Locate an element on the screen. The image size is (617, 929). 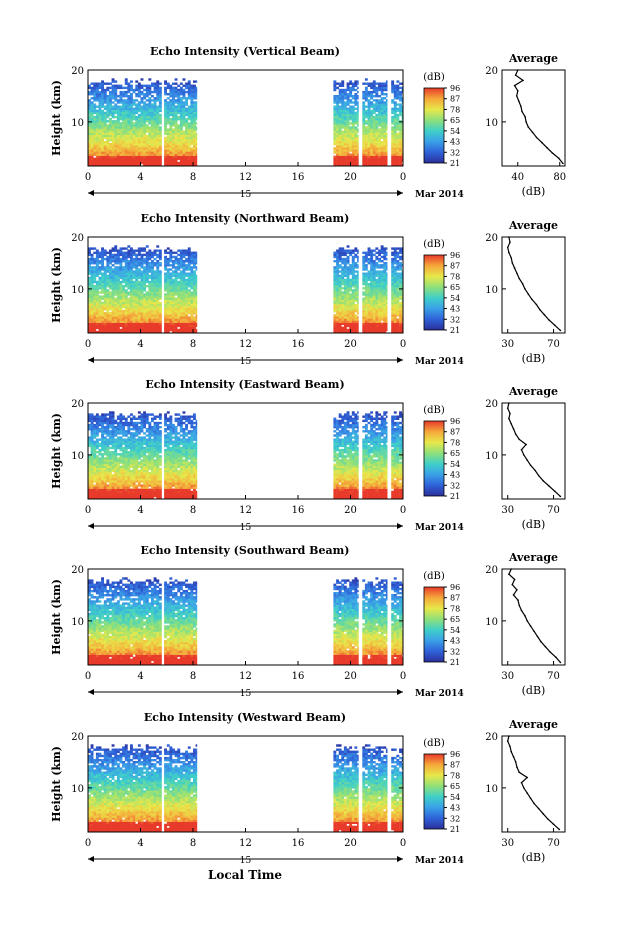
month-label: Mar 2014 is located at coordinates (439, 362).